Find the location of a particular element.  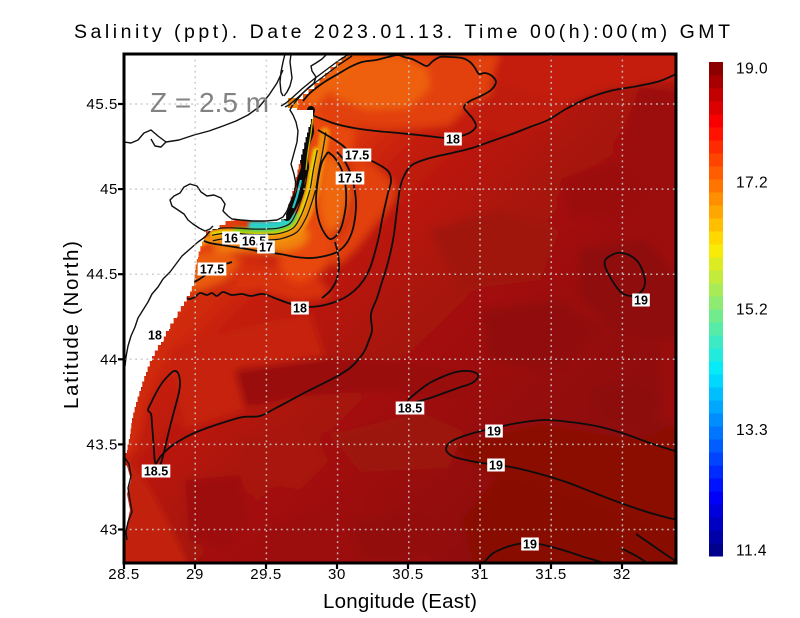

svg-text: Z = 2.5 m is located at coordinates (209, 102).